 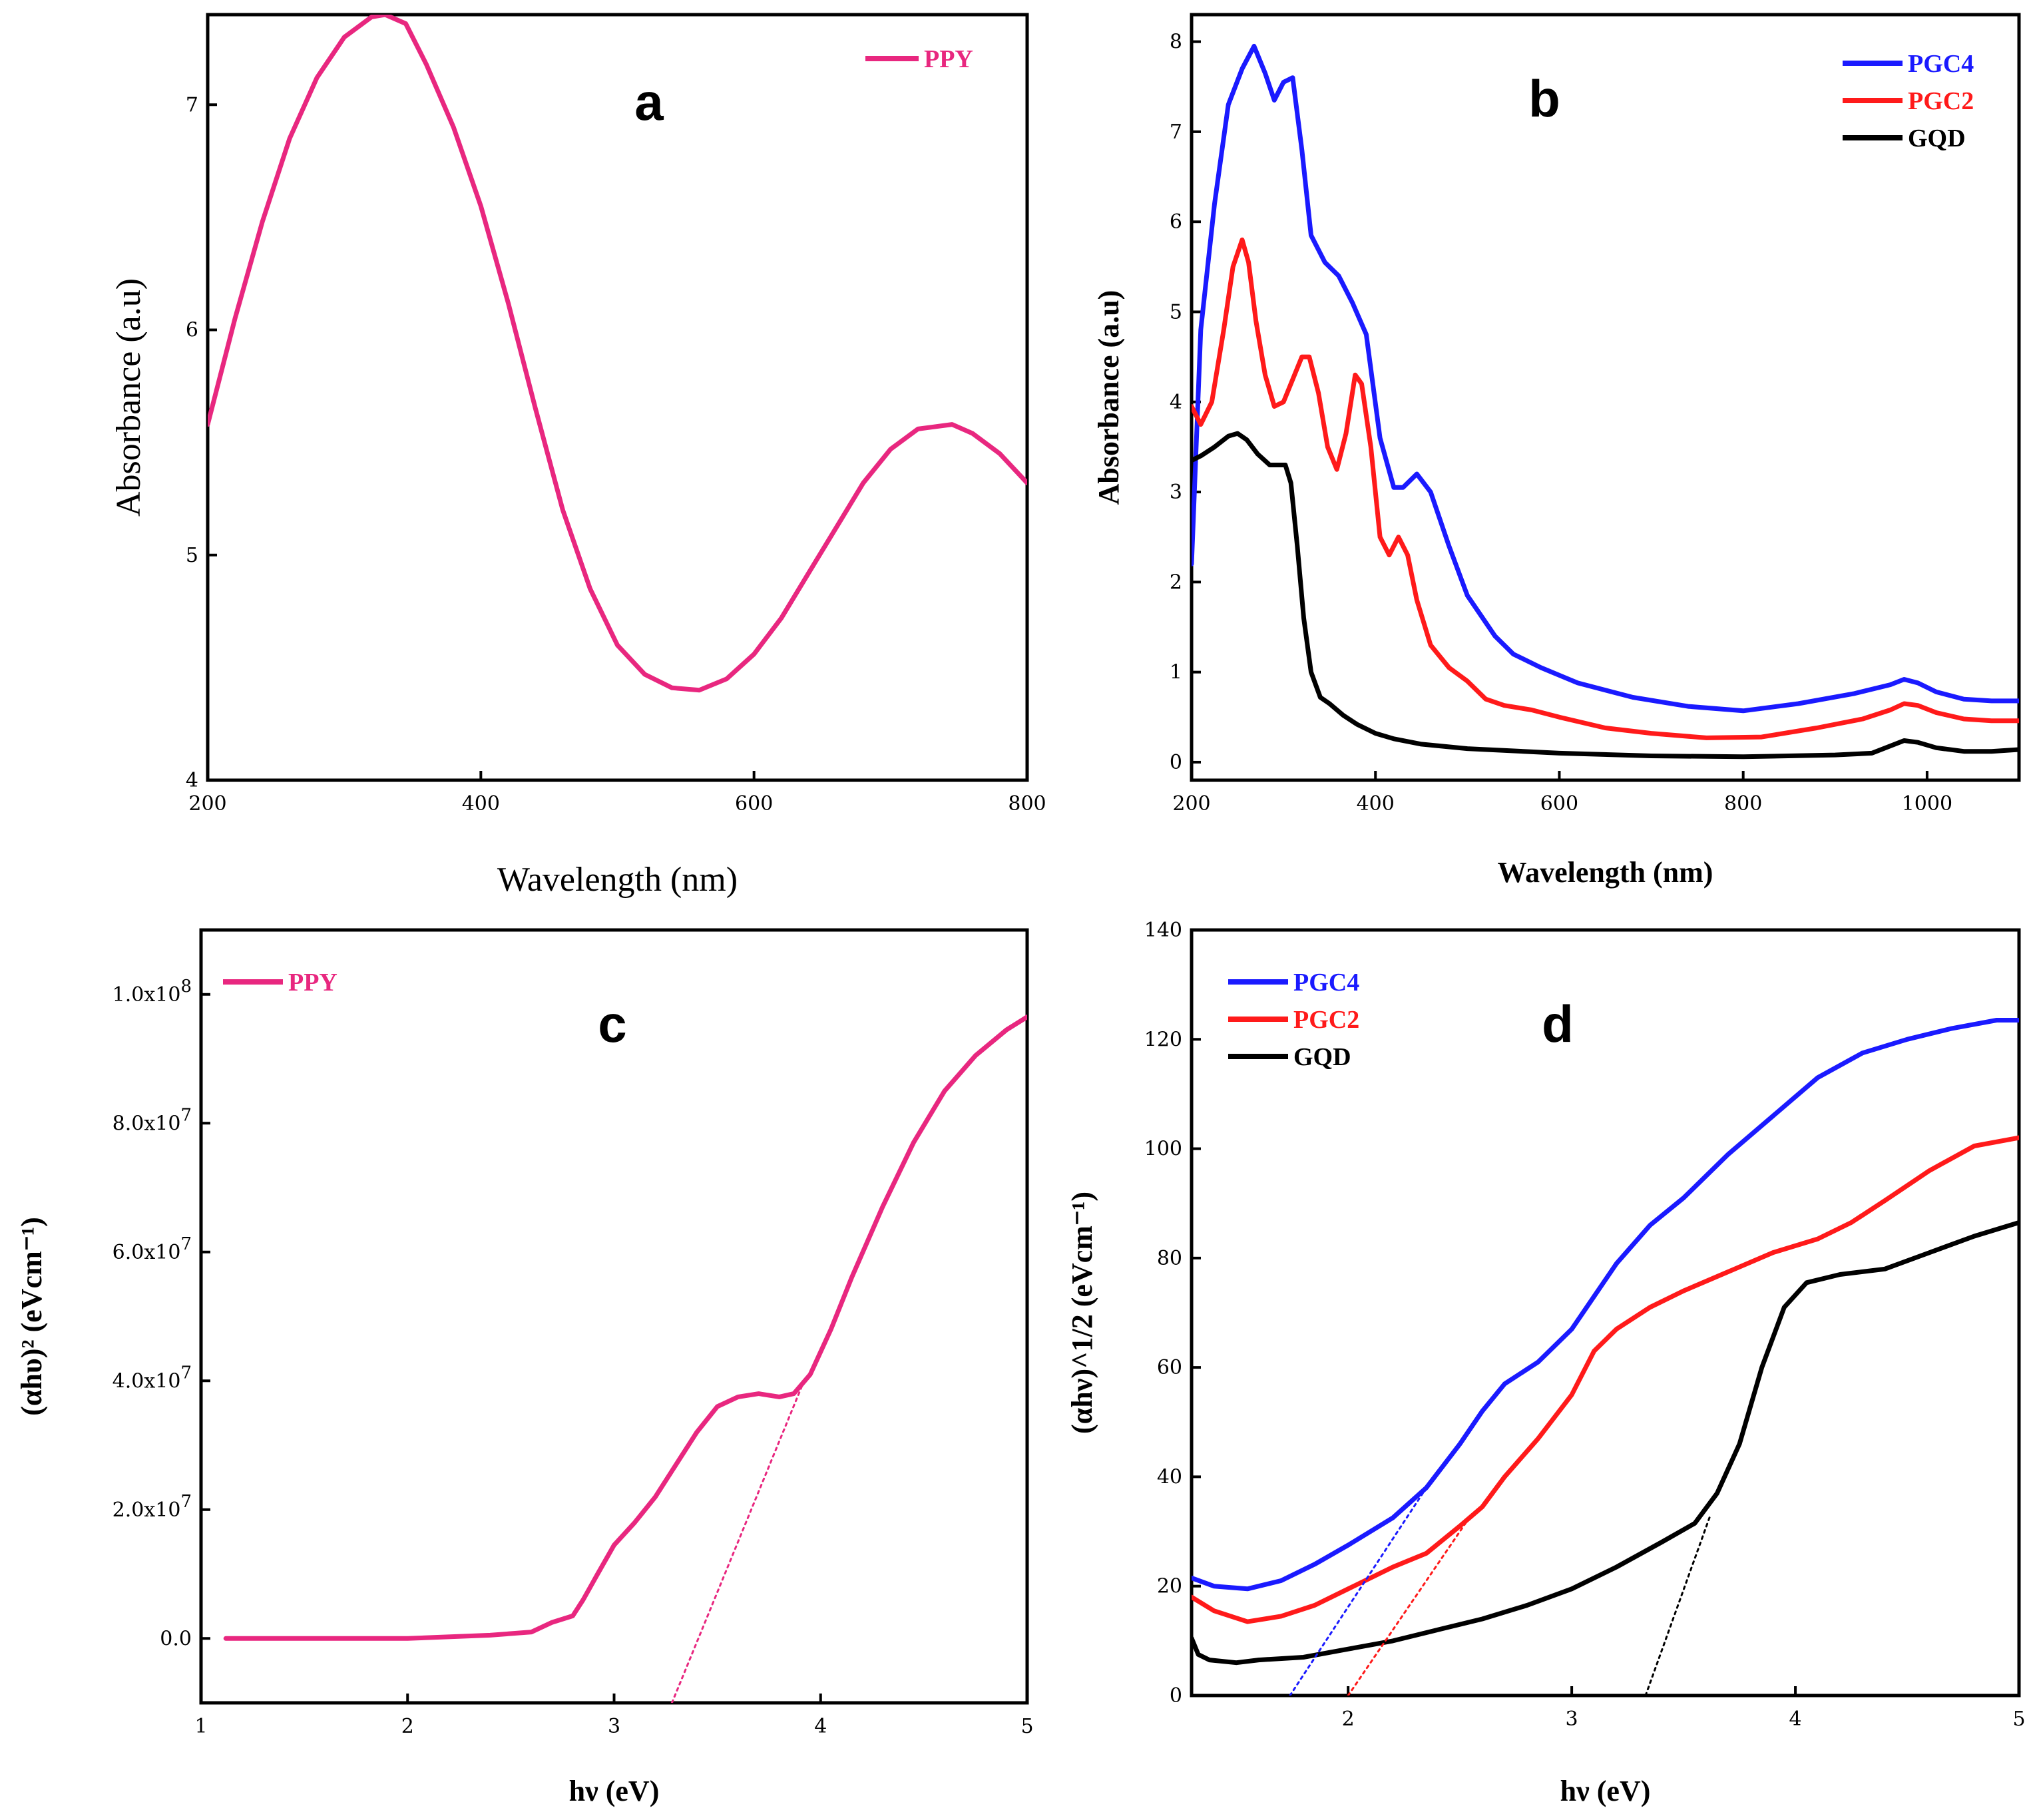 What do you see at coordinates (1544, 98) in the screenshot?
I see `panel-letter: b` at bounding box center [1544, 98].